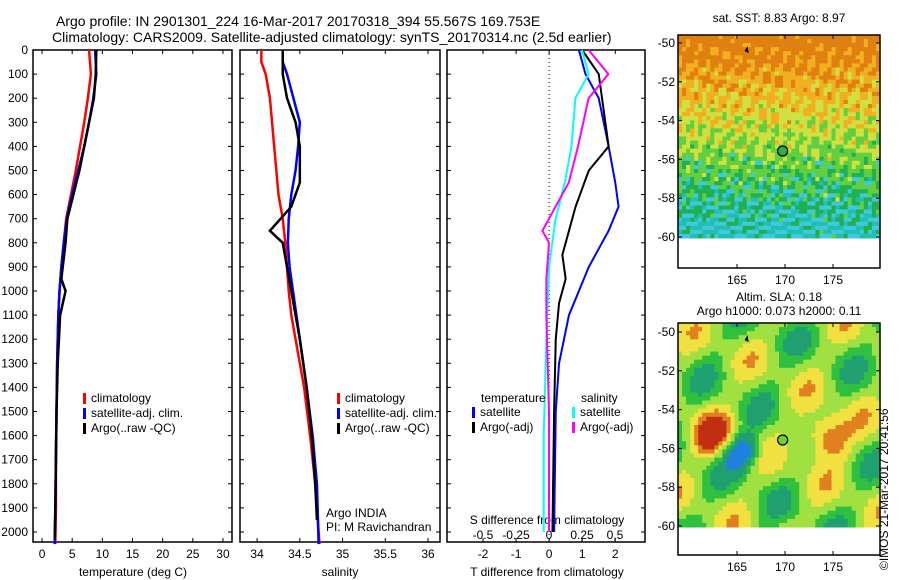  I want to click on depth-tick-label: 2000, so click(14, 532).